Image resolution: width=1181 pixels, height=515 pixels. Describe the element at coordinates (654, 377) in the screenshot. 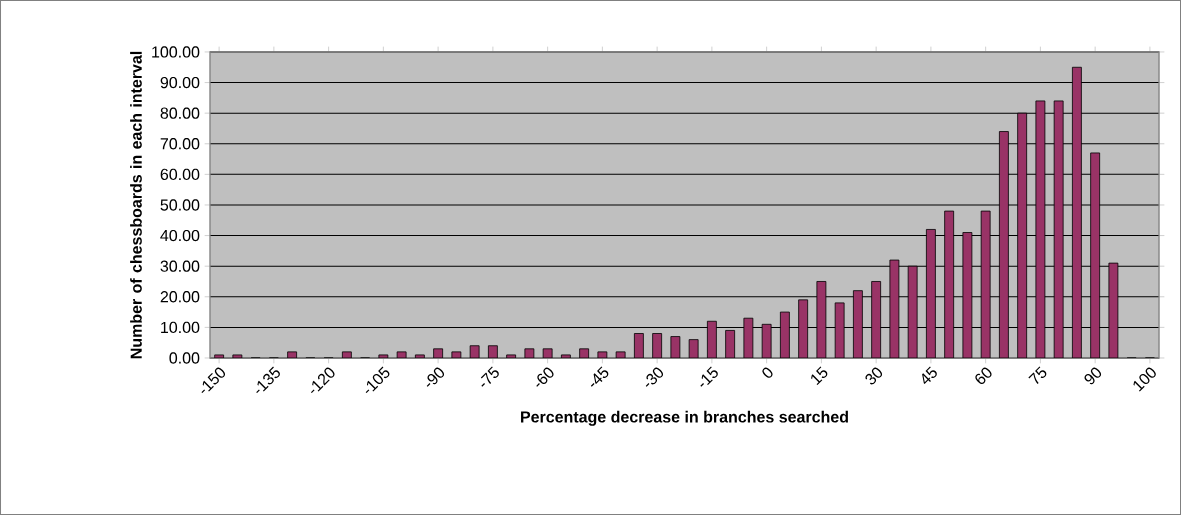

I see `x-tick-label: -30` at that location.